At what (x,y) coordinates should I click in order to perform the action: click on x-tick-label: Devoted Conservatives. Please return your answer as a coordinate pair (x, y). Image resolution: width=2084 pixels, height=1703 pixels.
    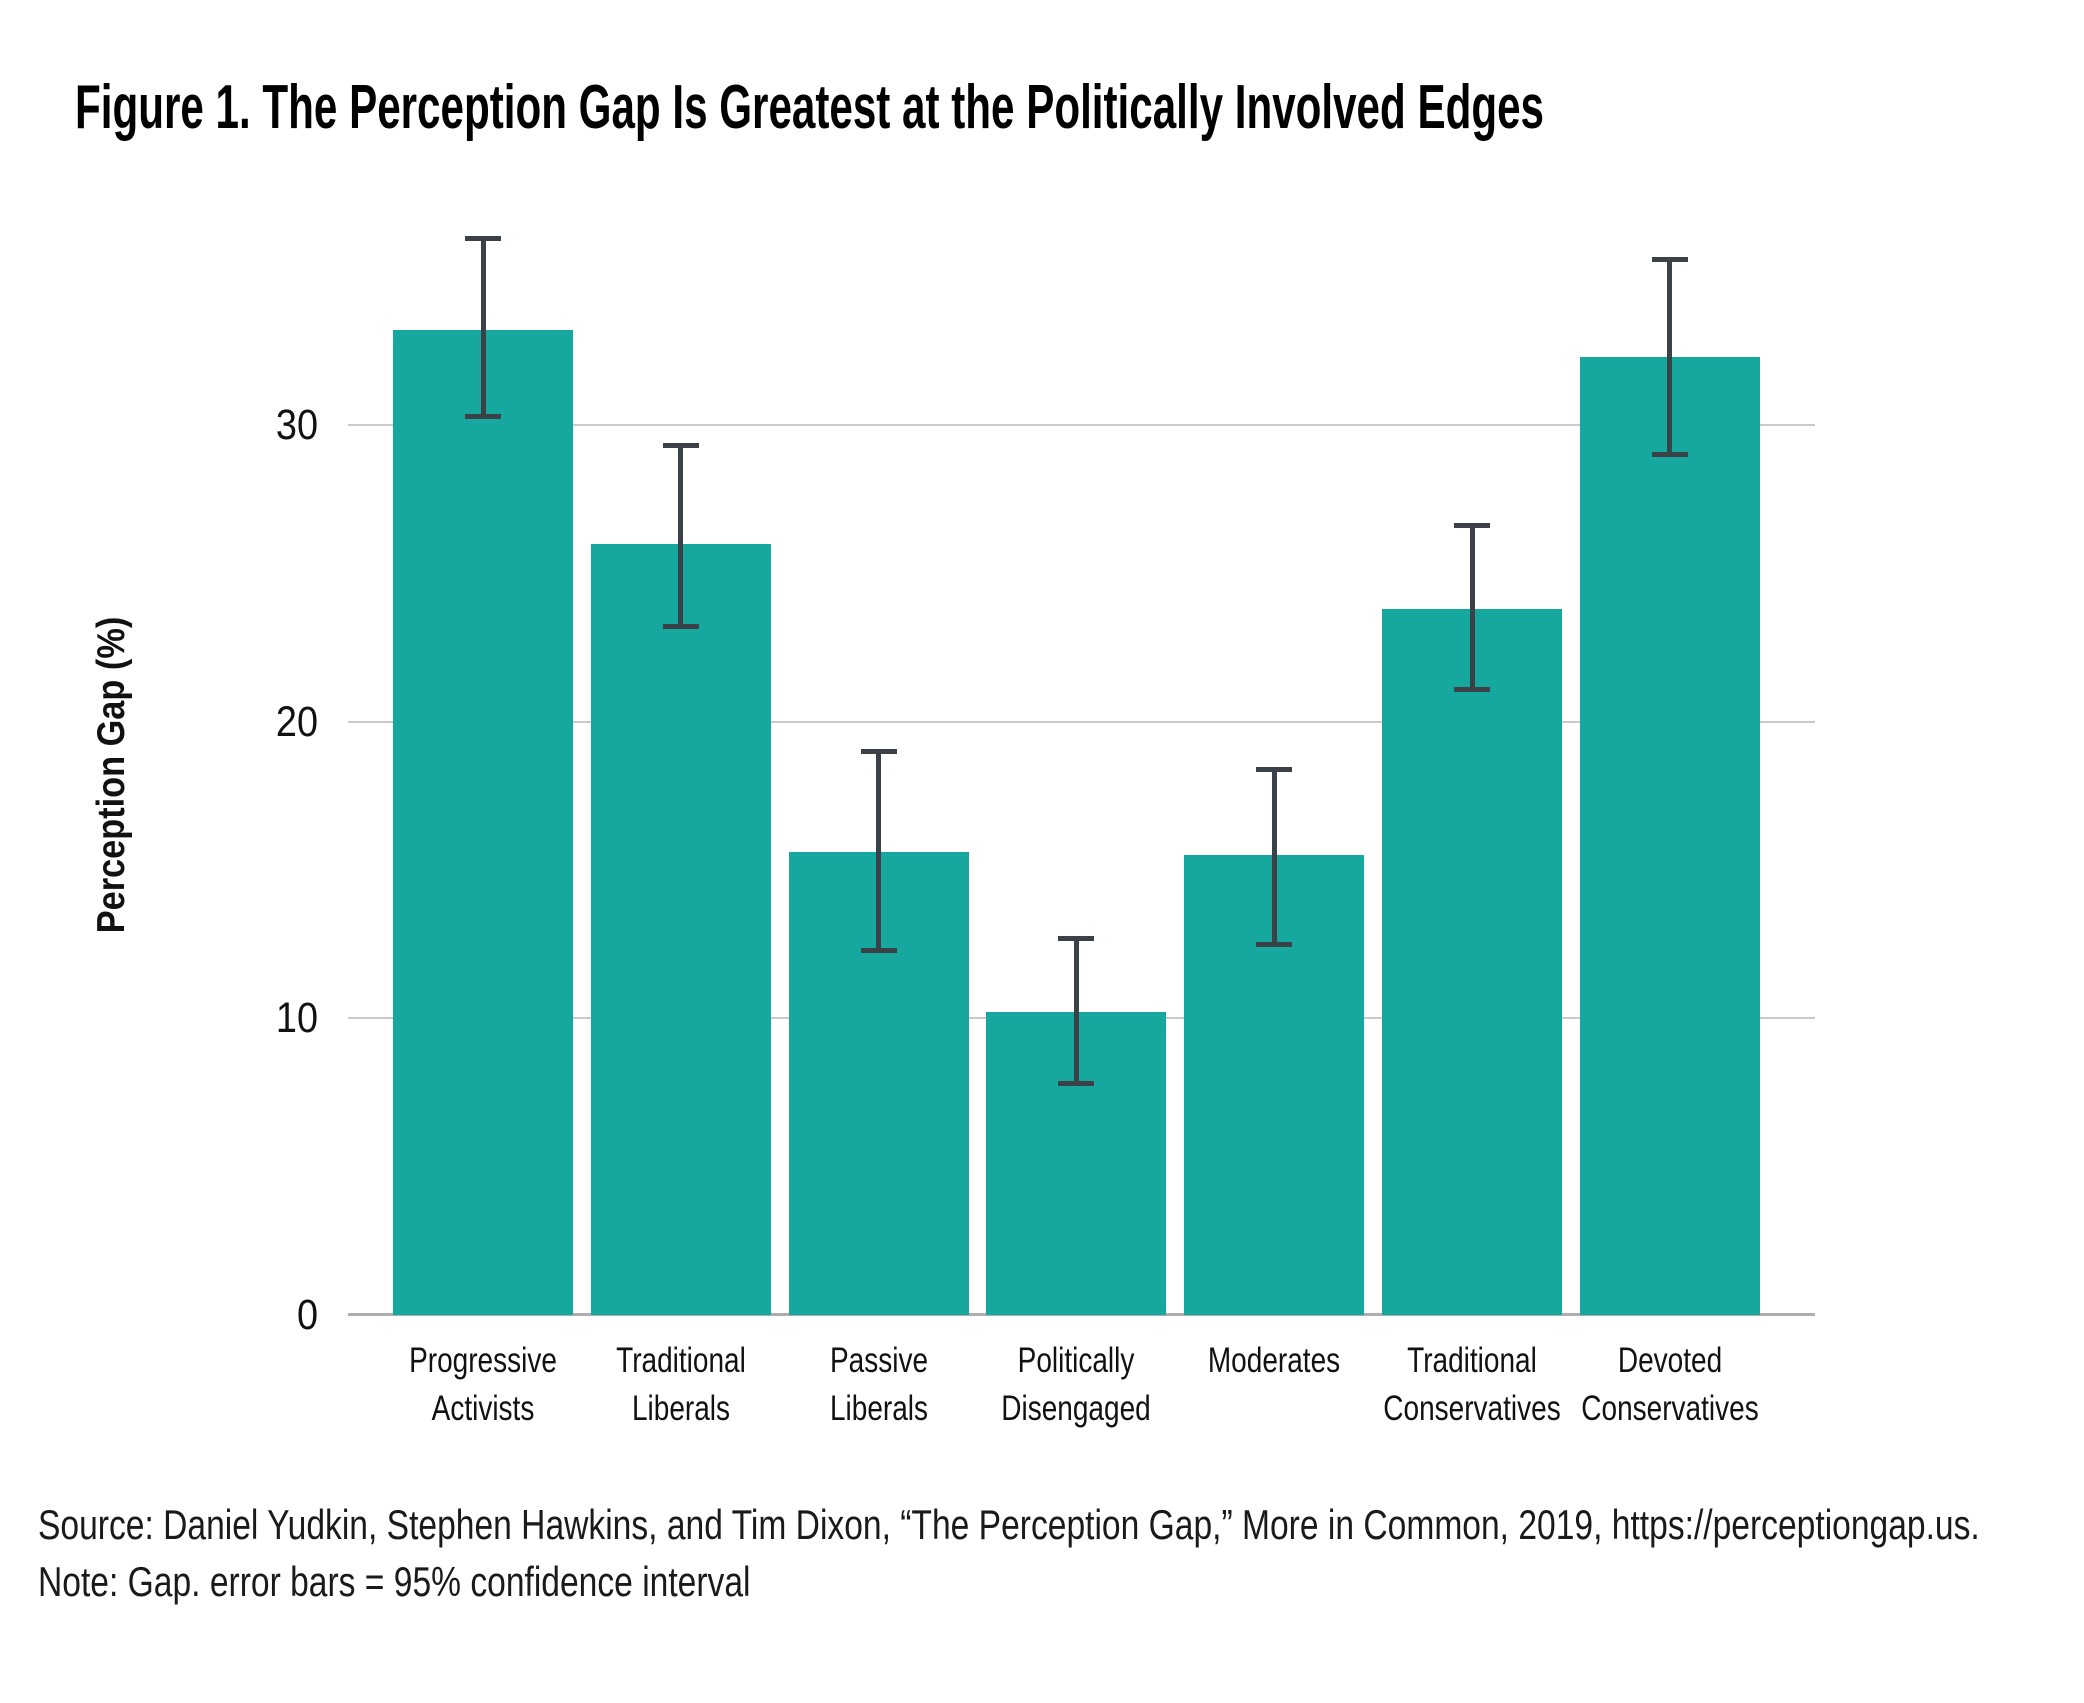
    Looking at the image, I should click on (1670, 1384).